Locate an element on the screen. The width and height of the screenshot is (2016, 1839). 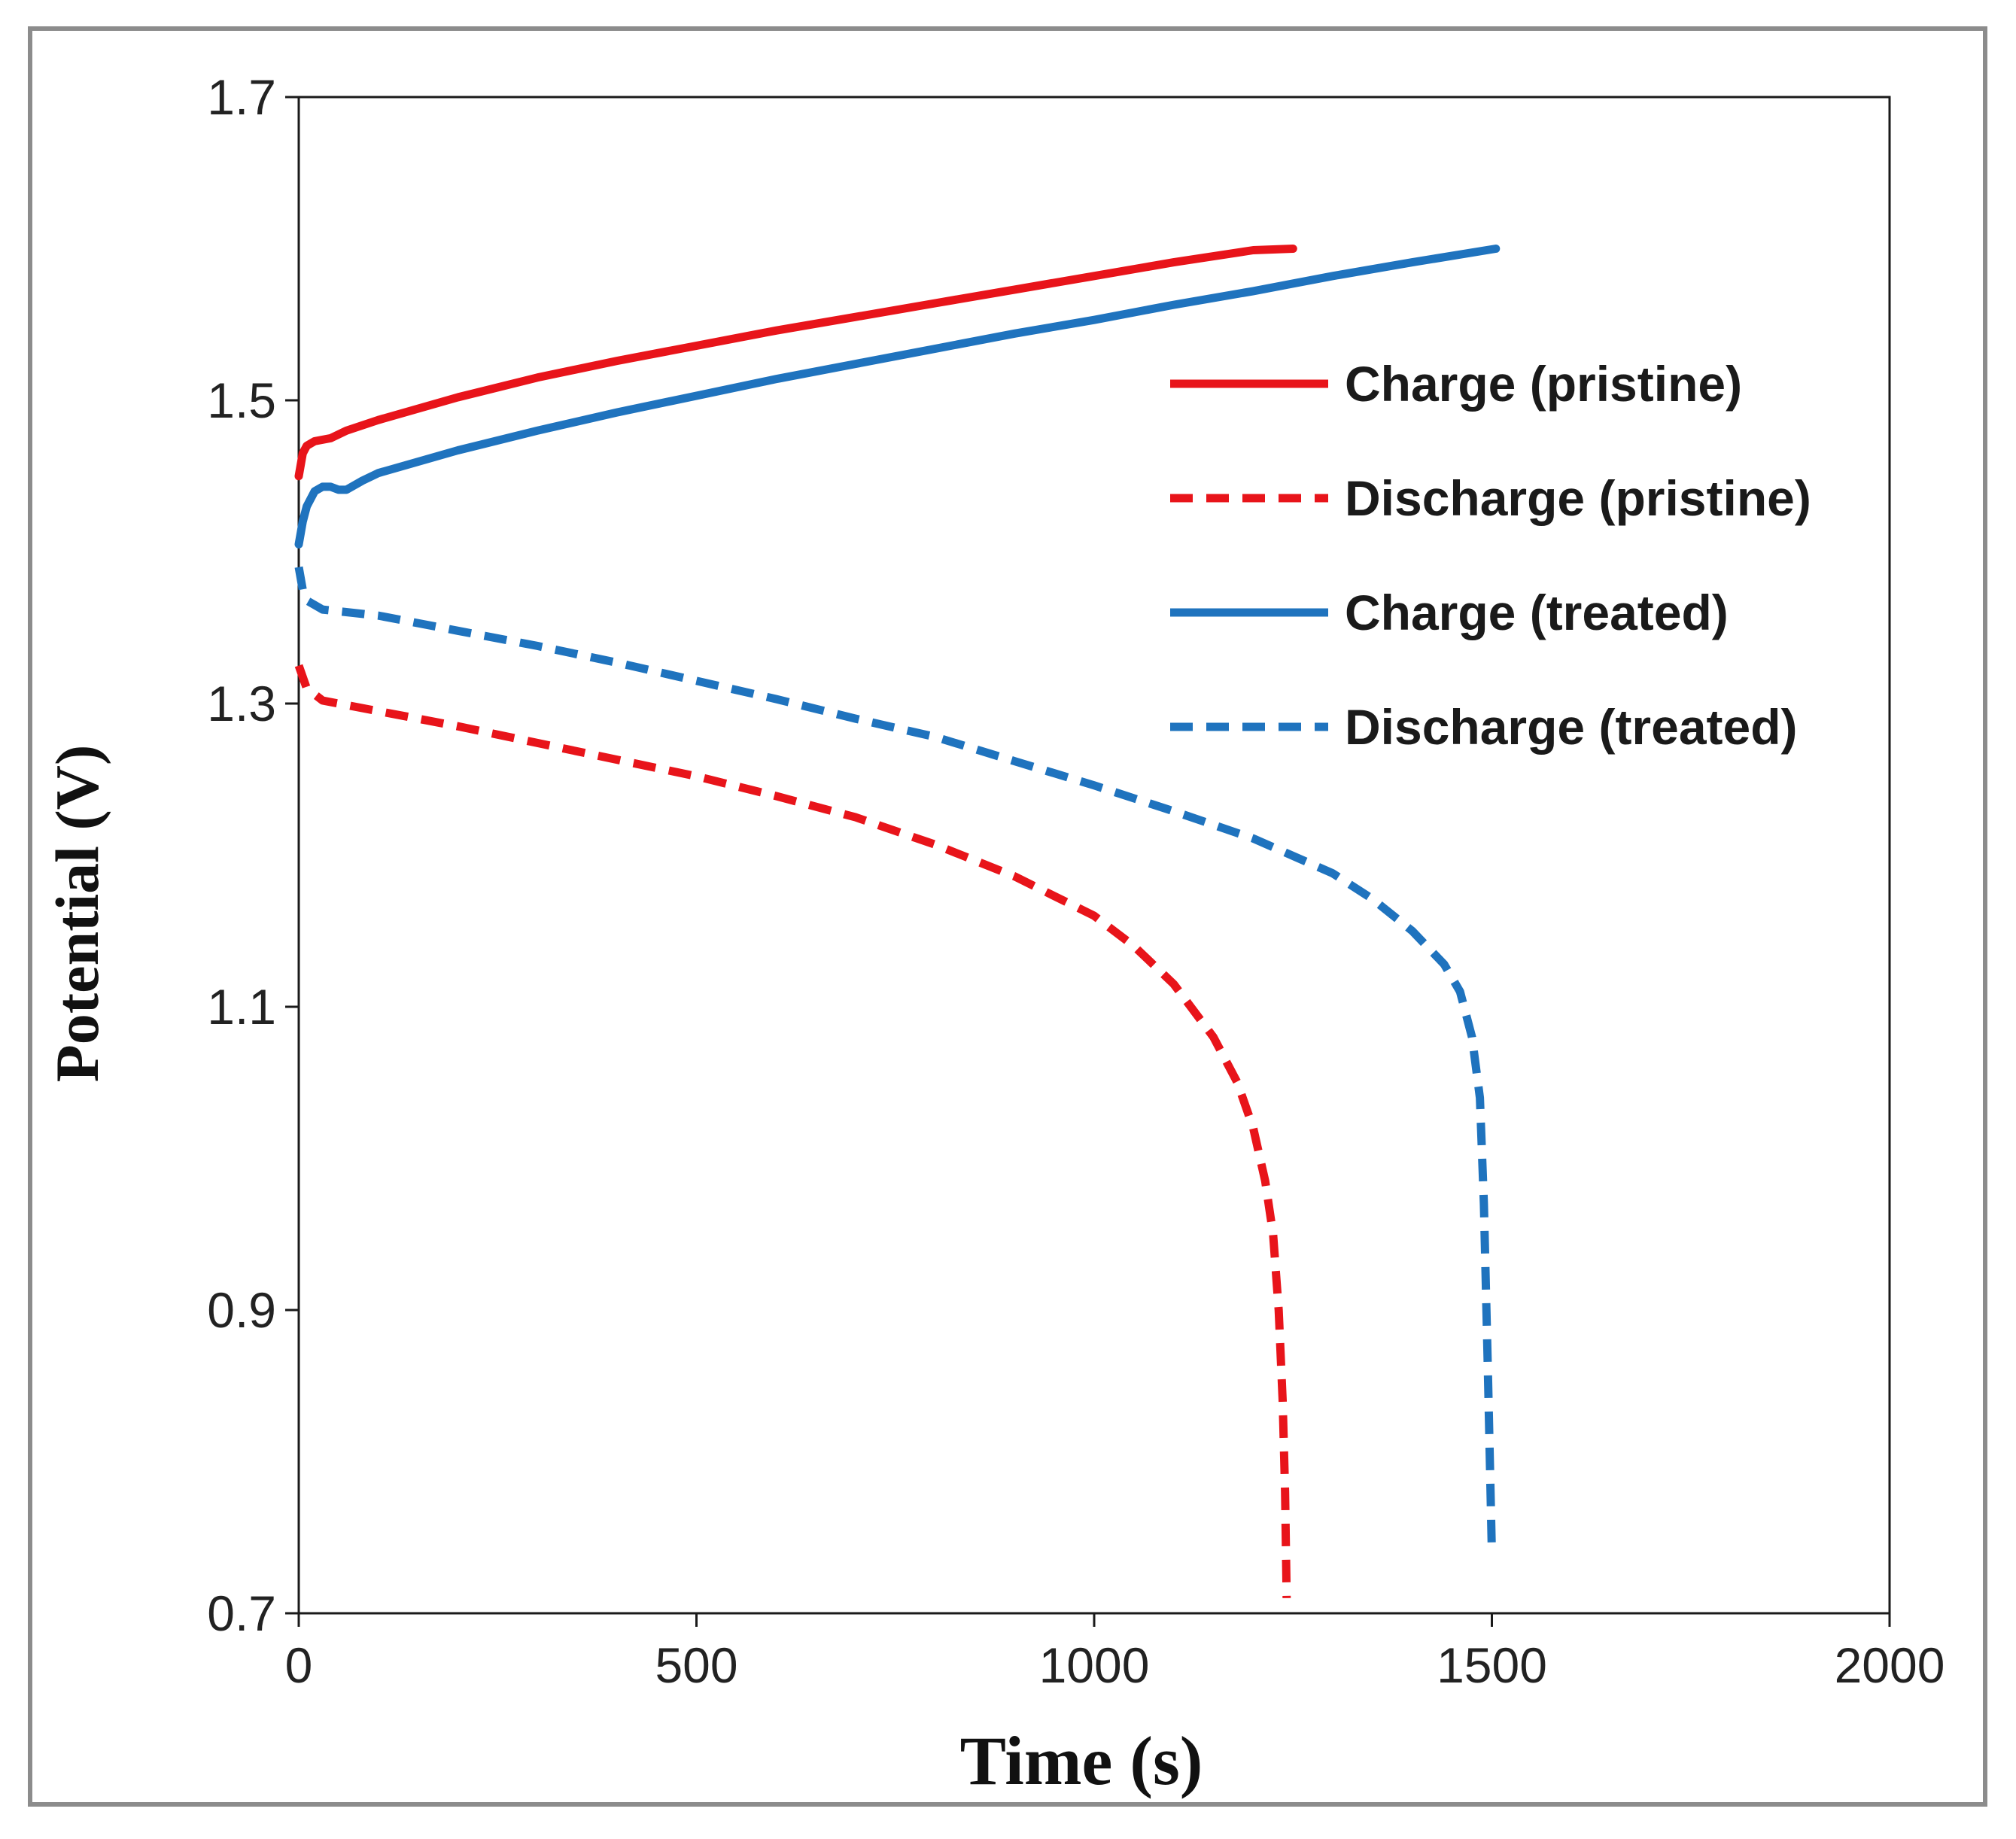
x-axis-ticks: 0 500 1000 1500 2000 is located at coordinates (1115, 1653).